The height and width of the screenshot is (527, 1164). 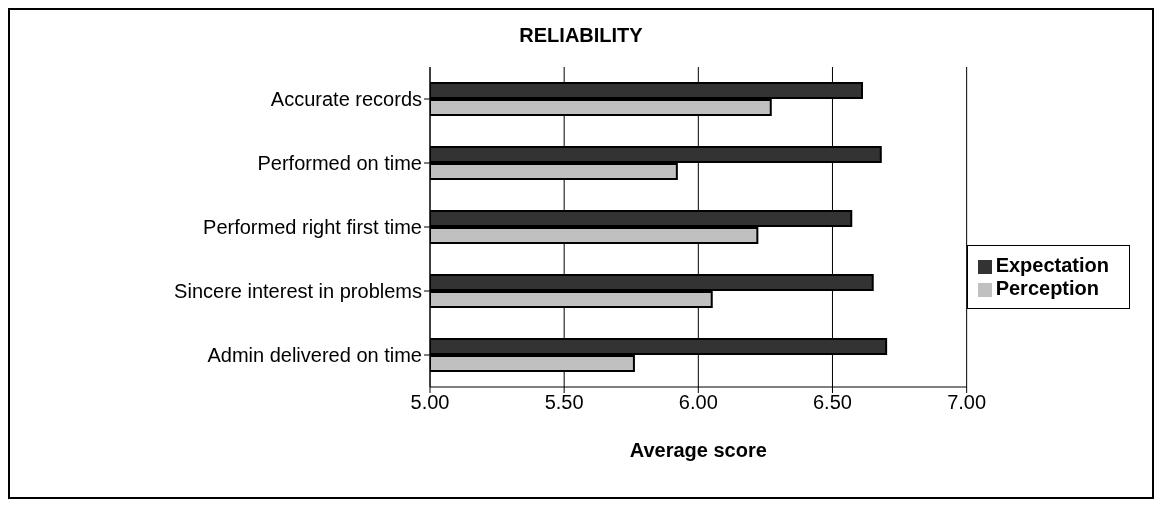 What do you see at coordinates (346, 99) in the screenshot?
I see `y-tick-label: Accurate records` at bounding box center [346, 99].